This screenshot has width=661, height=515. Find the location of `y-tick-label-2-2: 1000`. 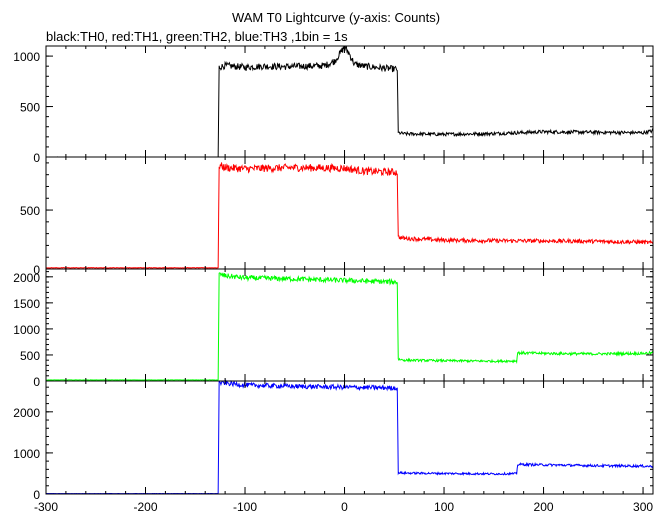

y-tick-label-2-2: 1000 is located at coordinates (26, 330).